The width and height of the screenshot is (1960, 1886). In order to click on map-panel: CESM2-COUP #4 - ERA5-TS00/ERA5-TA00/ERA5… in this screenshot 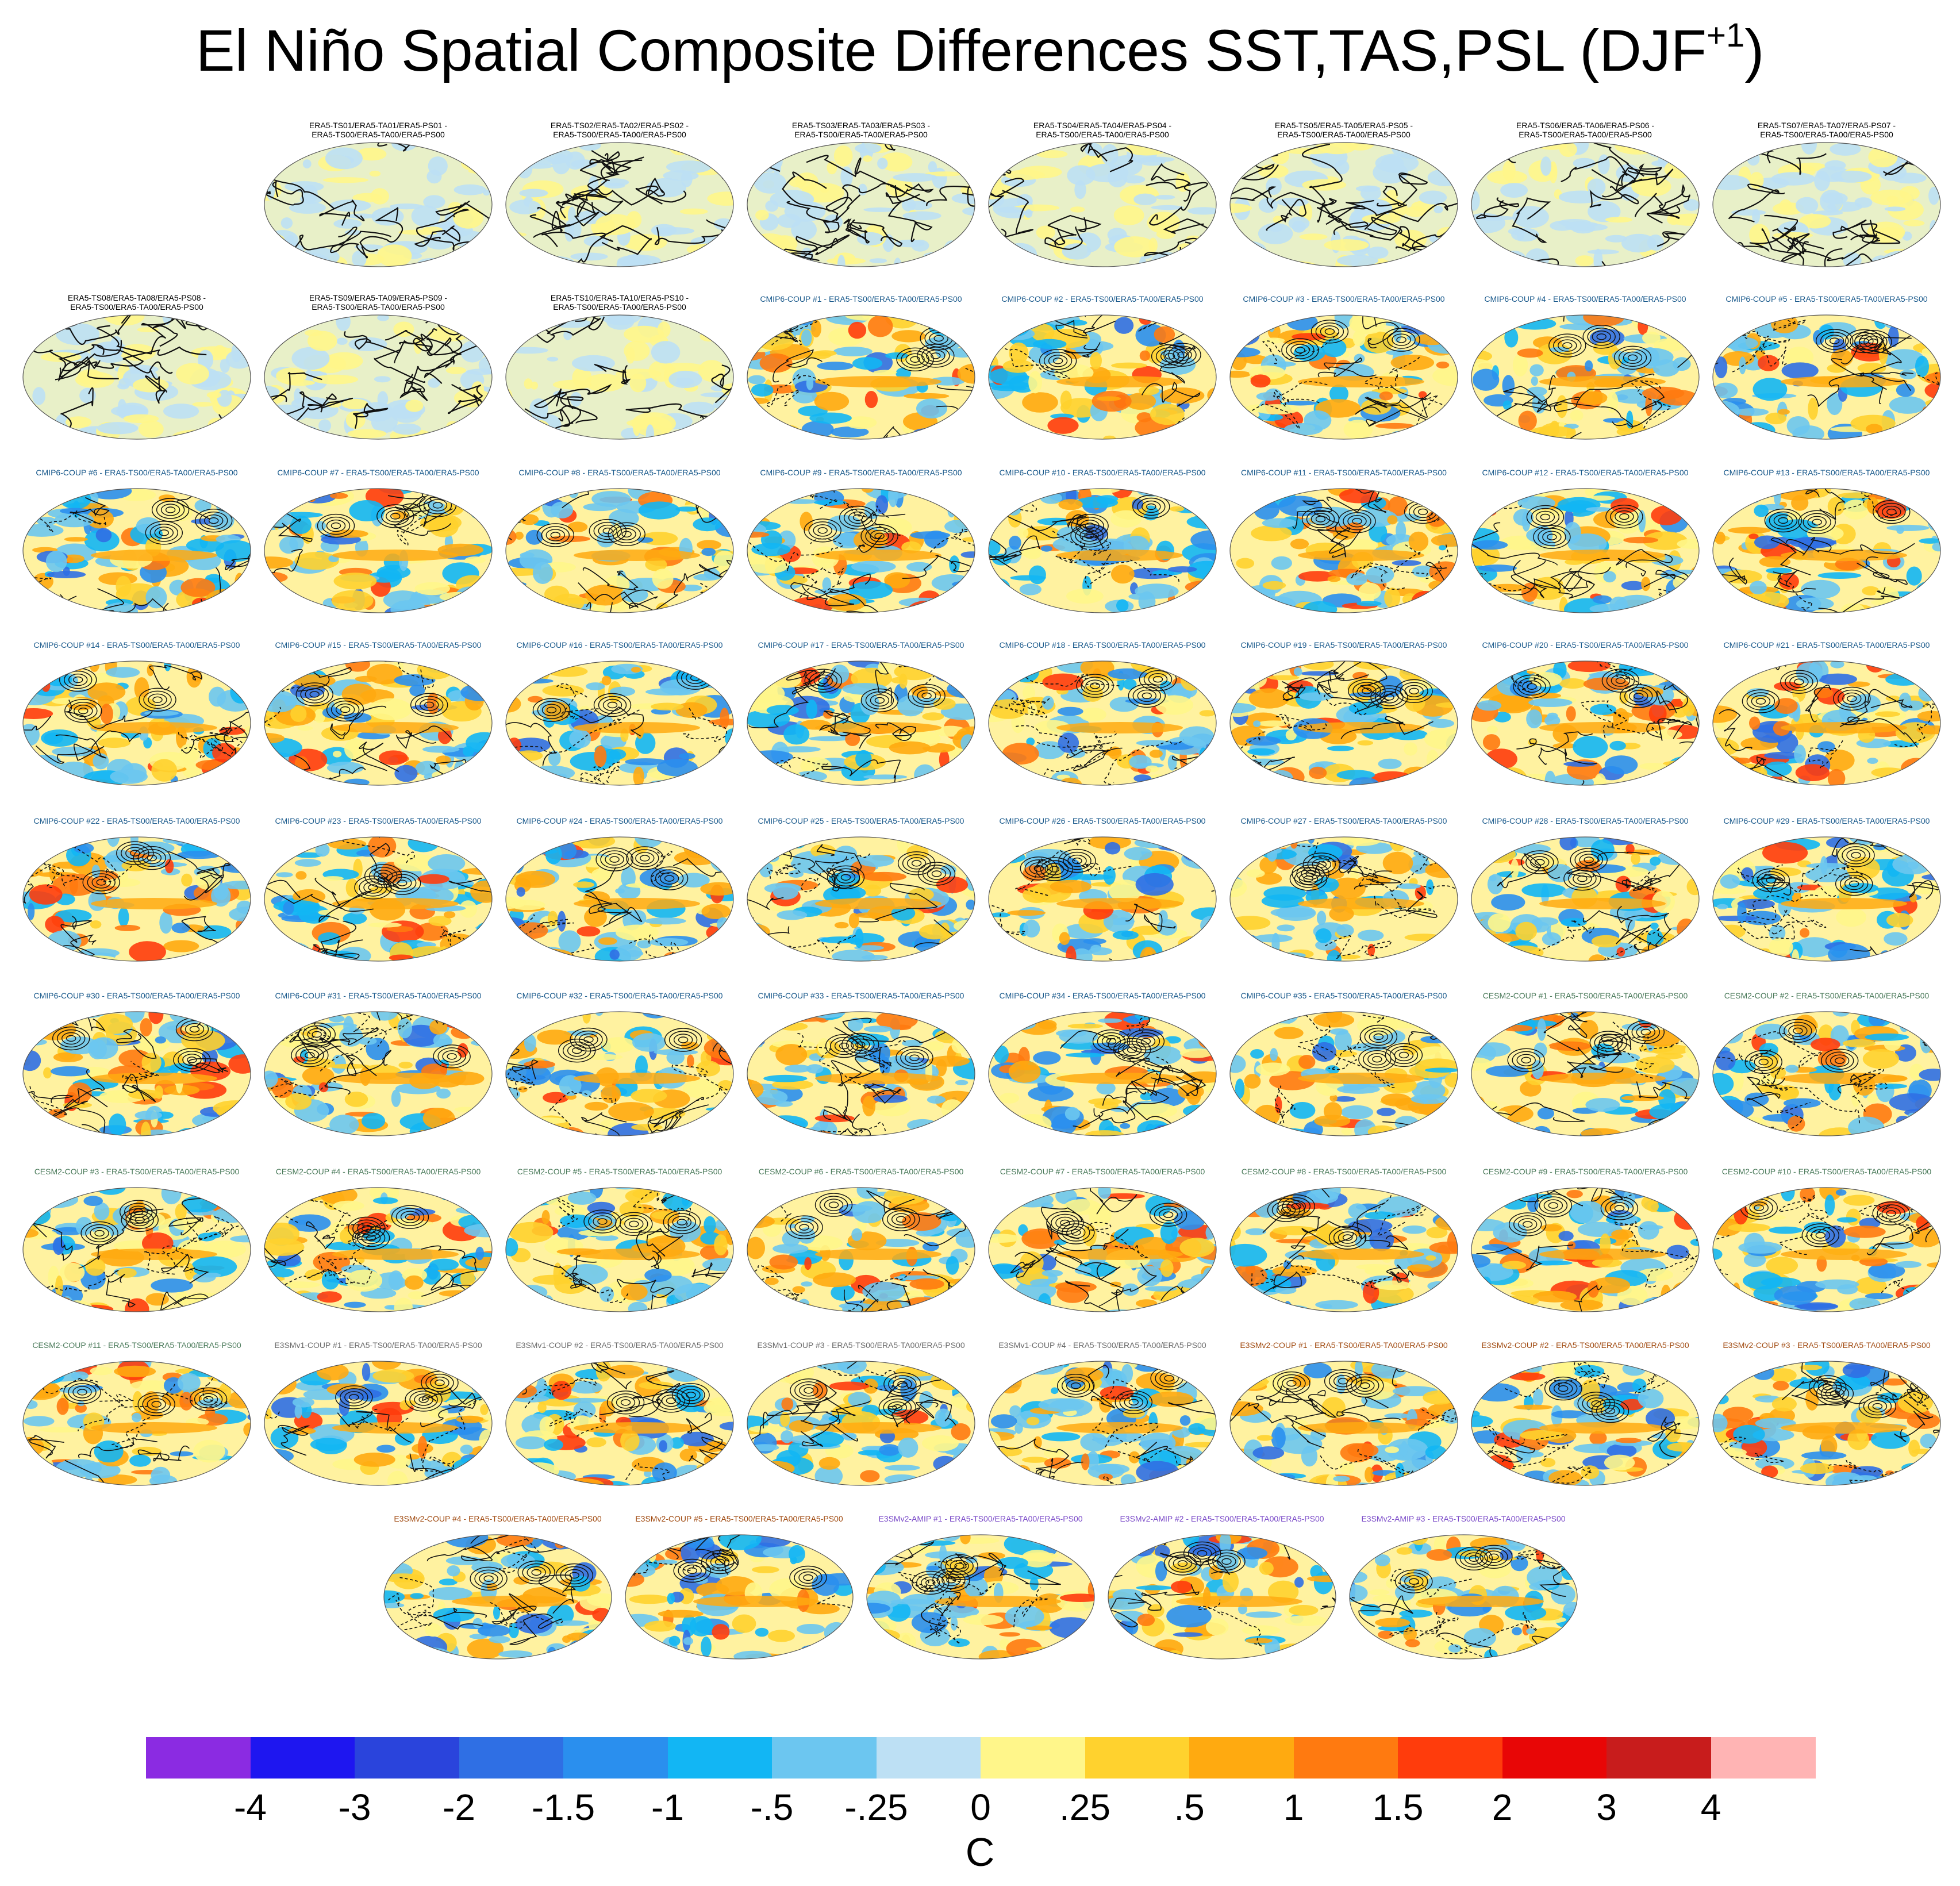, I will do `click(379, 1240)`.